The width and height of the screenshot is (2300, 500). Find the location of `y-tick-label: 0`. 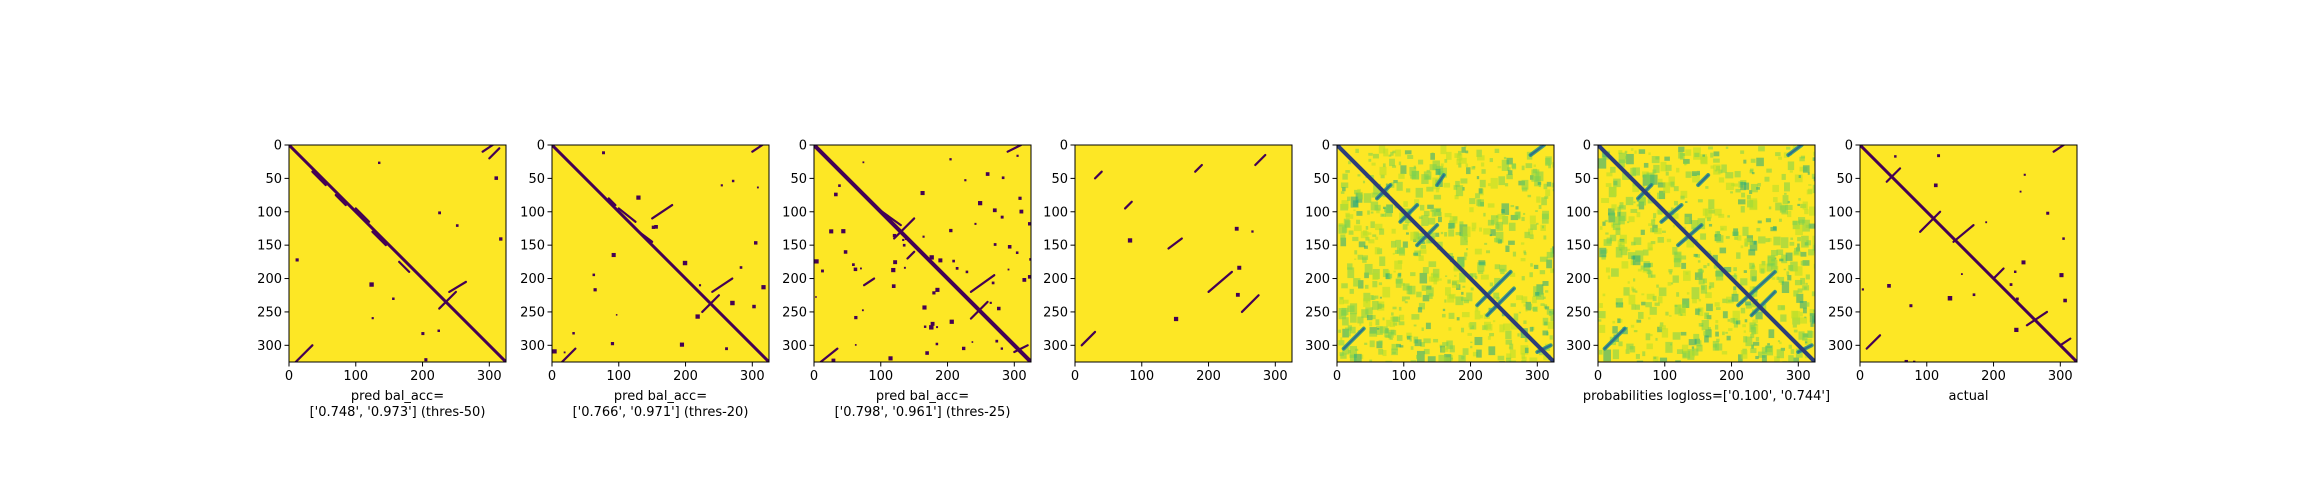

y-tick-label: 0 is located at coordinates (1064, 146).